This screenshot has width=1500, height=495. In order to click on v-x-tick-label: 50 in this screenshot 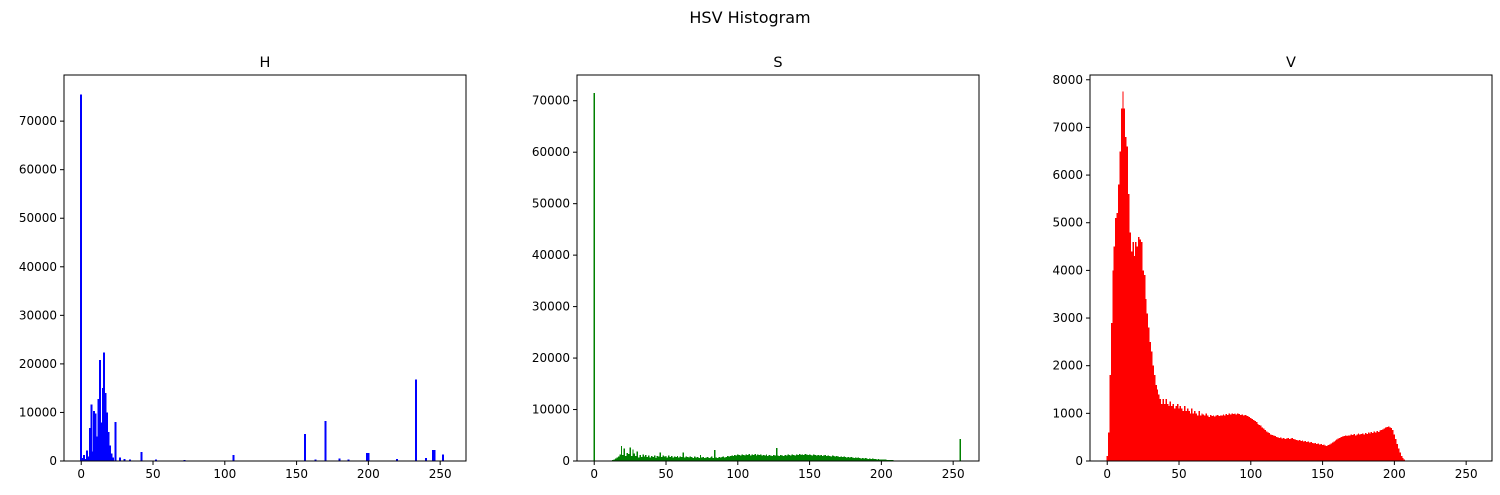, I will do `click(1178, 474)`.